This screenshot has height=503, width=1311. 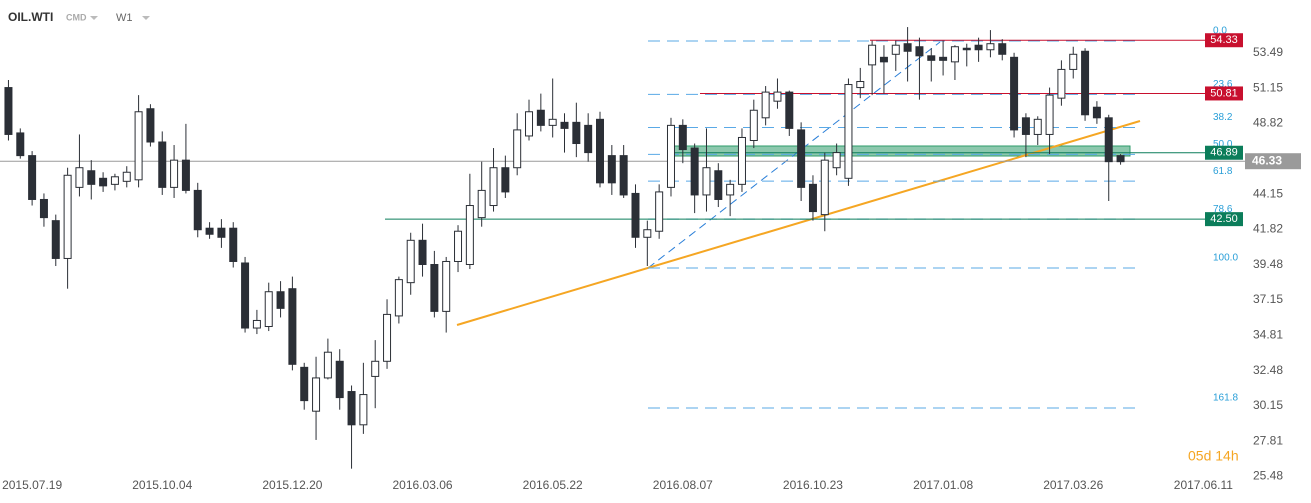 What do you see at coordinates (1224, 219) in the screenshot?
I see `level-tag-label: 42.50` at bounding box center [1224, 219].